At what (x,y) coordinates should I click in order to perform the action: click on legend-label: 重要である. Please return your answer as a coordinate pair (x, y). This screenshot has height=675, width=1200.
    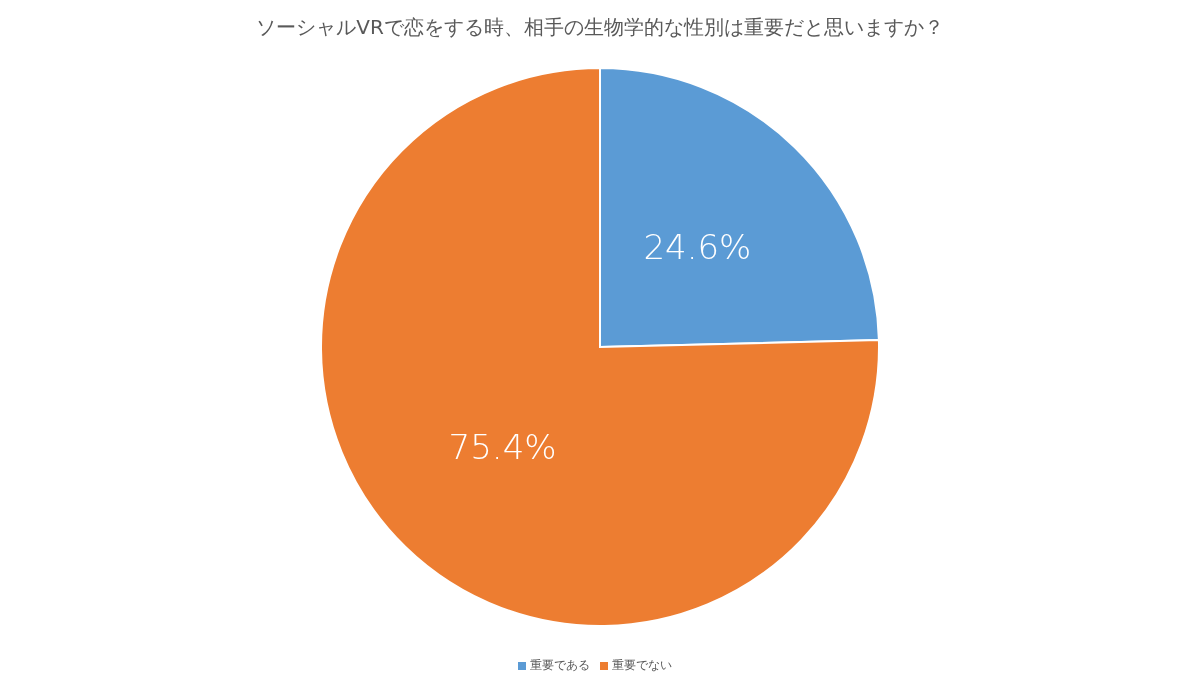
    Looking at the image, I should click on (560, 665).